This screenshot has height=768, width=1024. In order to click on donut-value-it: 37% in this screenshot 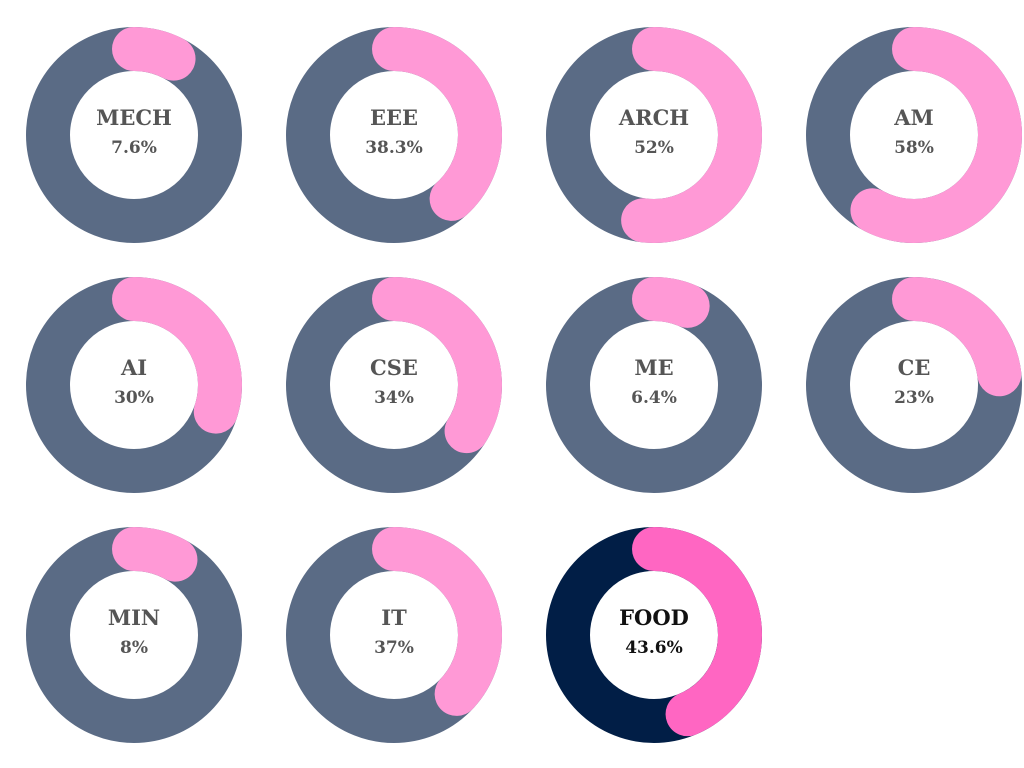, I will do `click(394, 648)`.